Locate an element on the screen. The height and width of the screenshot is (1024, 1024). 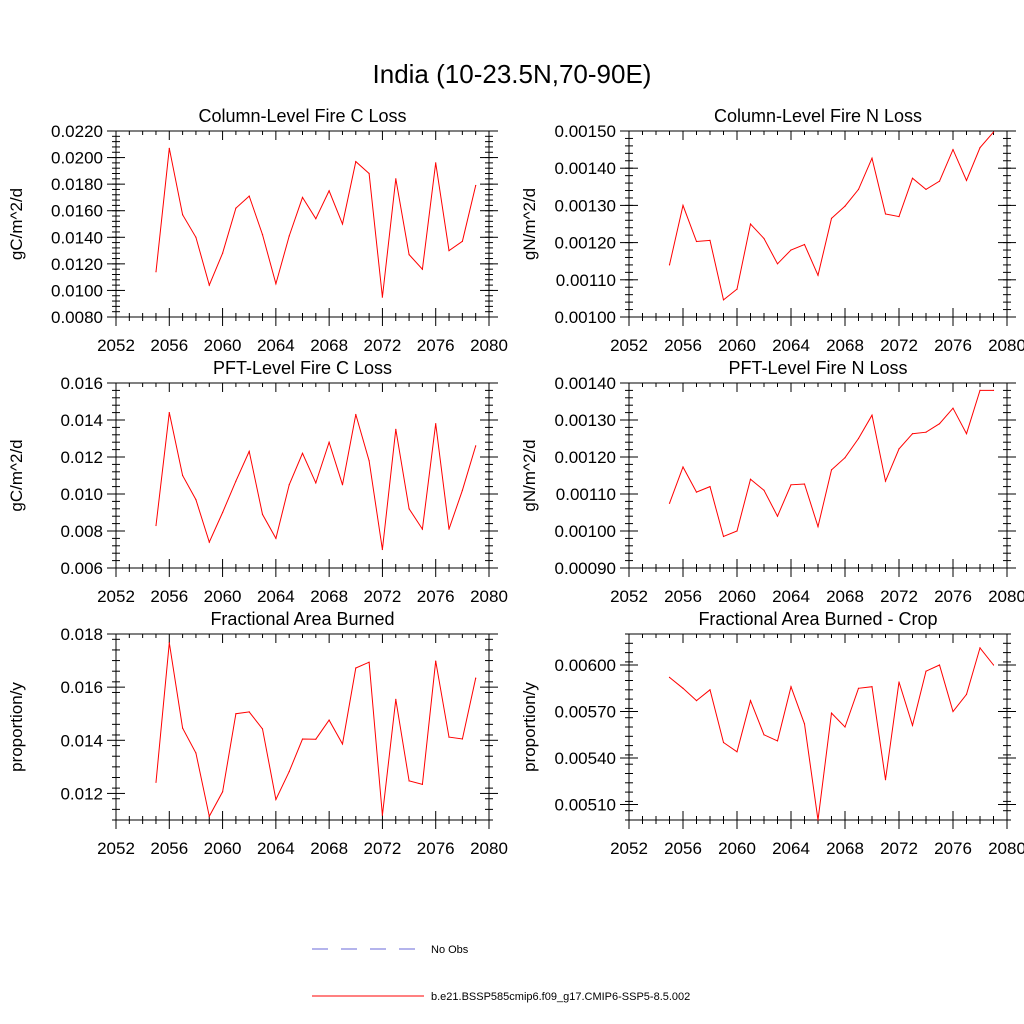
y-axis-label: gC/m^2/d is located at coordinates (16, 224).